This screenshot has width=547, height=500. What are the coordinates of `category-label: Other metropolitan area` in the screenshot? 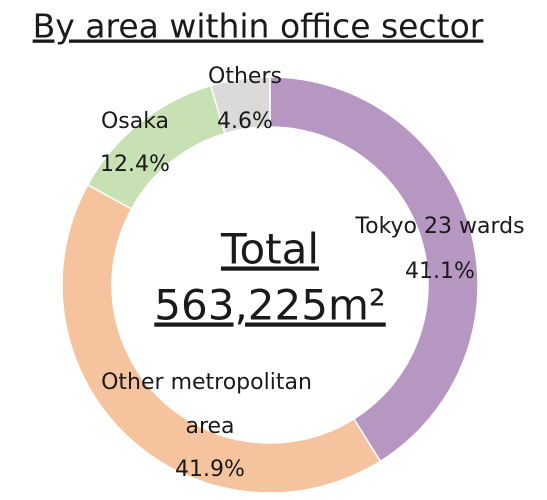 It's located at (210, 404).